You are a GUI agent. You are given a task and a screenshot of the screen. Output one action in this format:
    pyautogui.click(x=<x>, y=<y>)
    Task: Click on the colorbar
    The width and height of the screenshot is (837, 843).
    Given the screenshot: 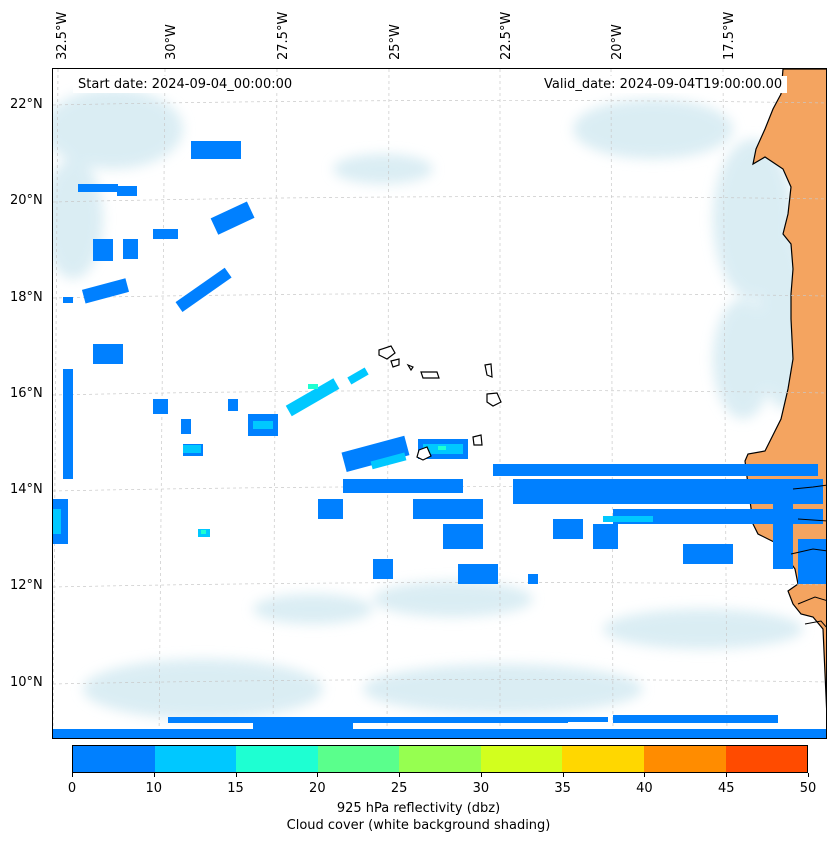 What is the action you would take?
    pyautogui.click(x=440, y=759)
    